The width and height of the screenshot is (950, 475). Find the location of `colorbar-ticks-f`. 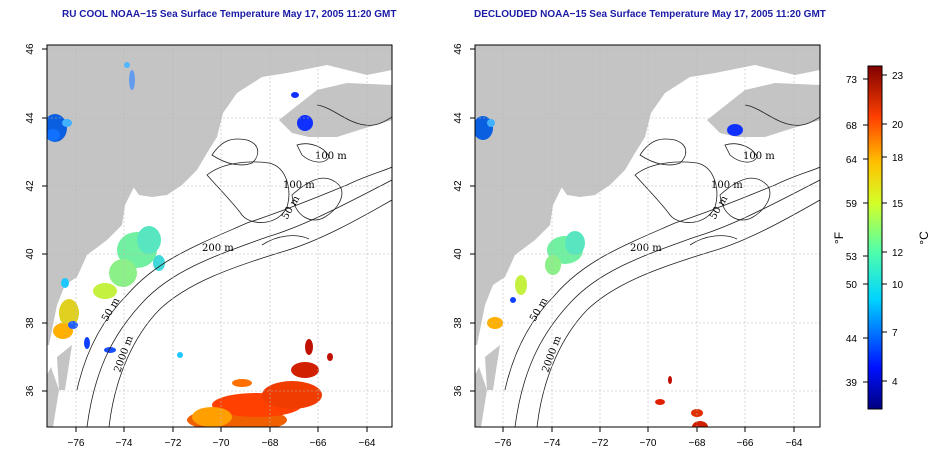

colorbar-ticks-f is located at coordinates (865, 230).